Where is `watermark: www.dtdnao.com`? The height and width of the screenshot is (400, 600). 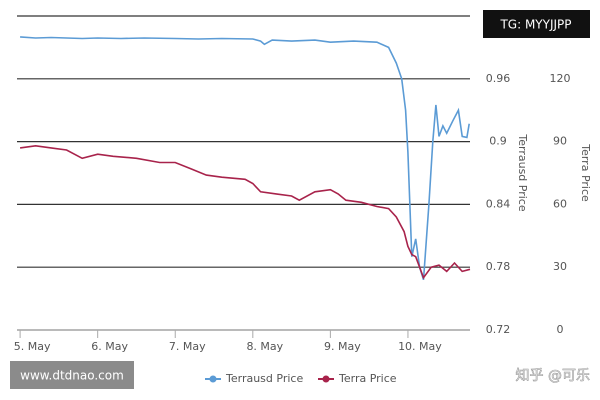
watermark: www.dtdnao.com is located at coordinates (72, 376).